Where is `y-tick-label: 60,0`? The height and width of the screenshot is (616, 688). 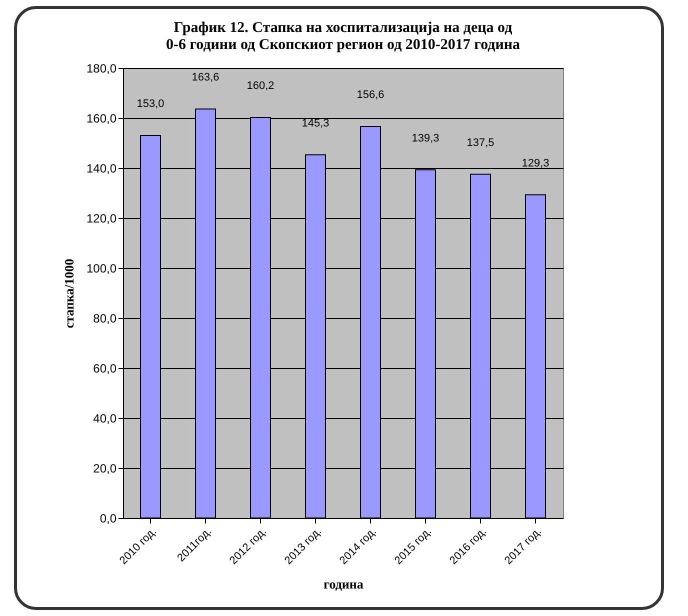 y-tick-label: 60,0 is located at coordinates (105, 369).